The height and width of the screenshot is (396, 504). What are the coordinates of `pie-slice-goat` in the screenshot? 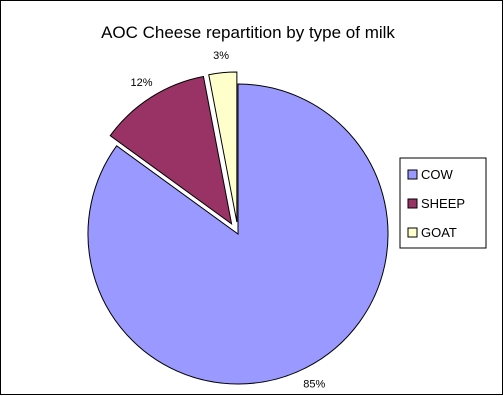 It's located at (223, 147).